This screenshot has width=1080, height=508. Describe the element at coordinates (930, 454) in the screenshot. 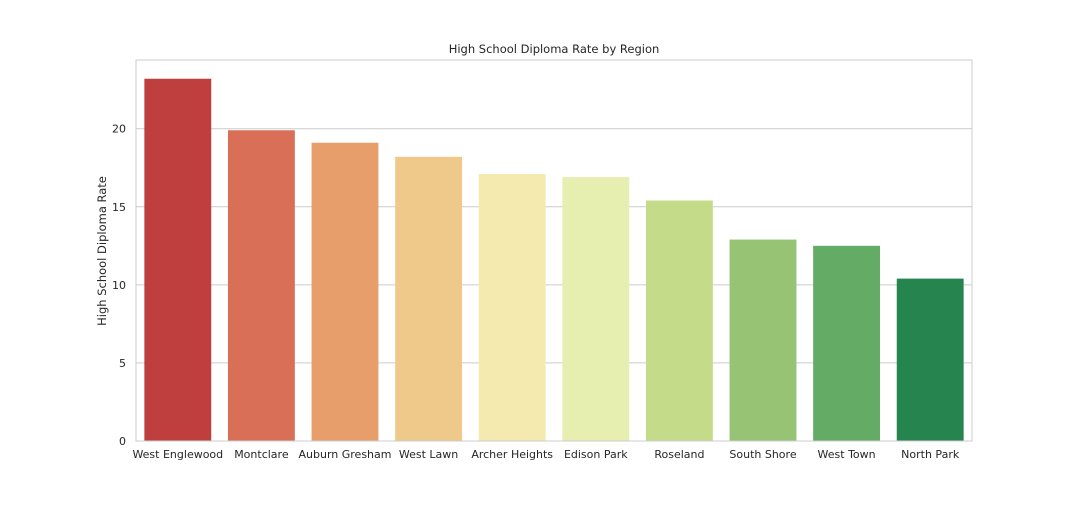

I see `x-tick-label: North Park` at that location.